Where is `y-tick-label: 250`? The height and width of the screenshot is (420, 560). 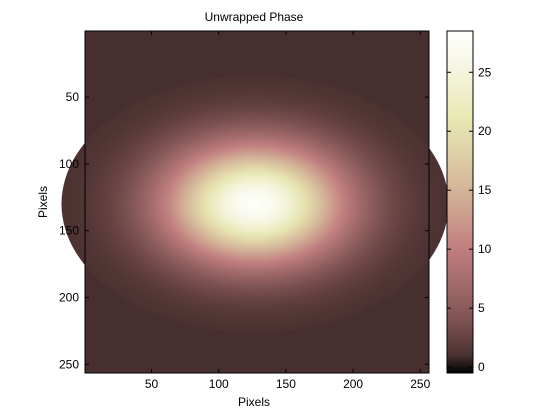 y-tick-label: 250 is located at coordinates (69, 364).